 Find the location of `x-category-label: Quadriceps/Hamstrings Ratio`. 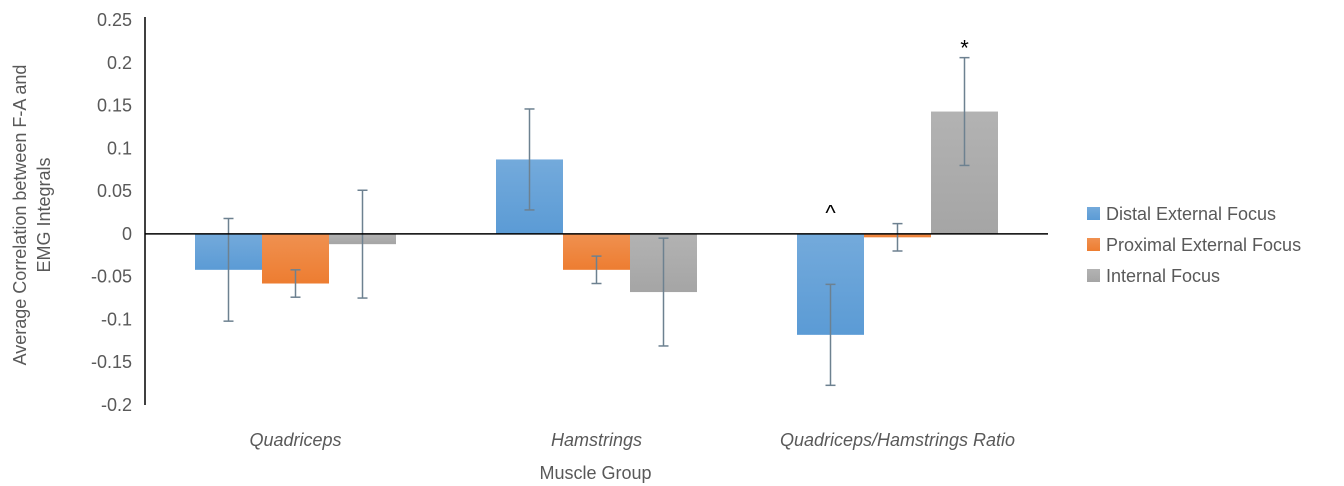

x-category-label: Quadriceps/Hamstrings Ratio is located at coordinates (897, 440).